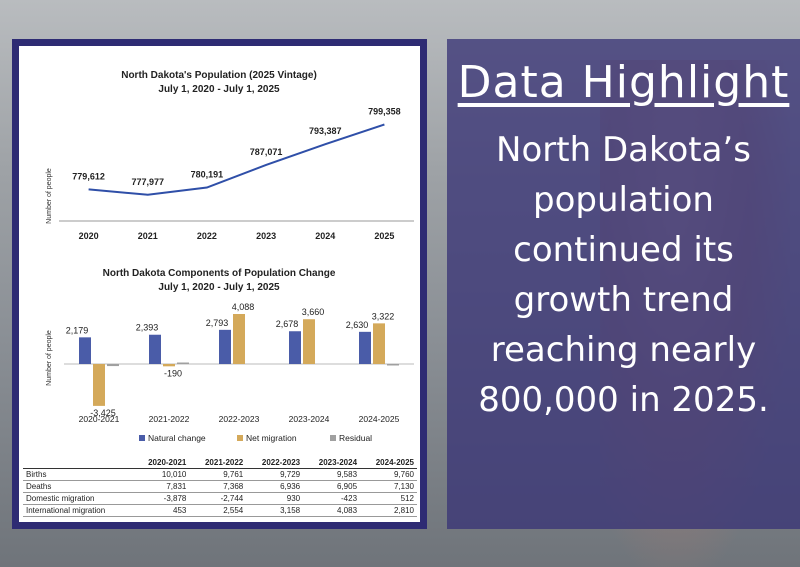 The width and height of the screenshot is (800, 567). Describe the element at coordinates (379, 419) in the screenshot. I see `bar-chart-x-tick: 2024-2025` at that location.